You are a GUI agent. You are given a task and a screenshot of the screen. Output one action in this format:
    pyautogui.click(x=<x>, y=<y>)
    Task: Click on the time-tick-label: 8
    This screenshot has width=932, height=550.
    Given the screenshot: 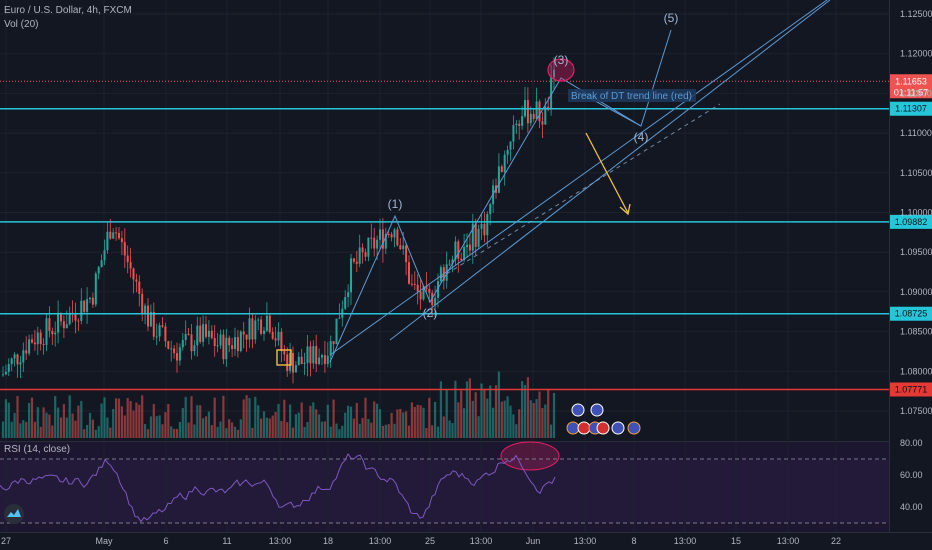 What is the action you would take?
    pyautogui.click(x=633, y=541)
    